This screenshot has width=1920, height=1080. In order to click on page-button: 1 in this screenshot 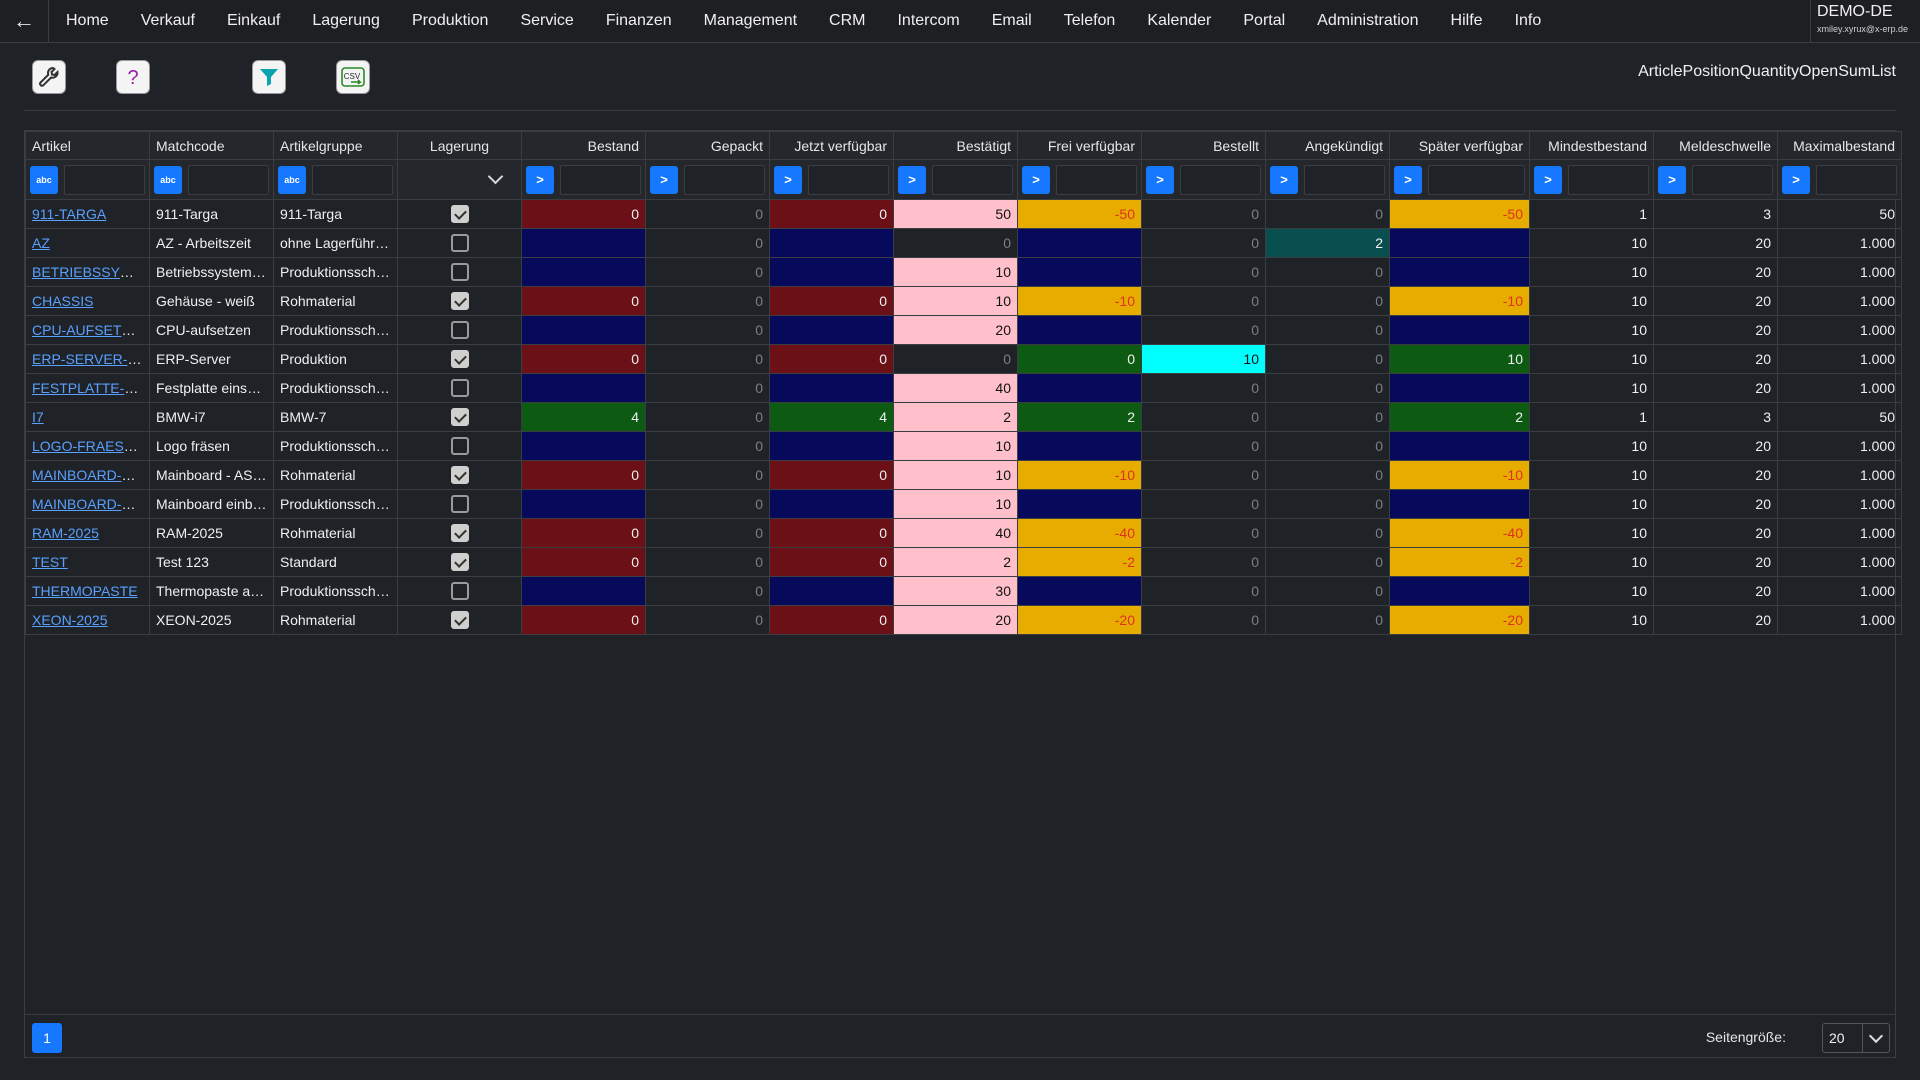, I will do `click(47, 1038)`.